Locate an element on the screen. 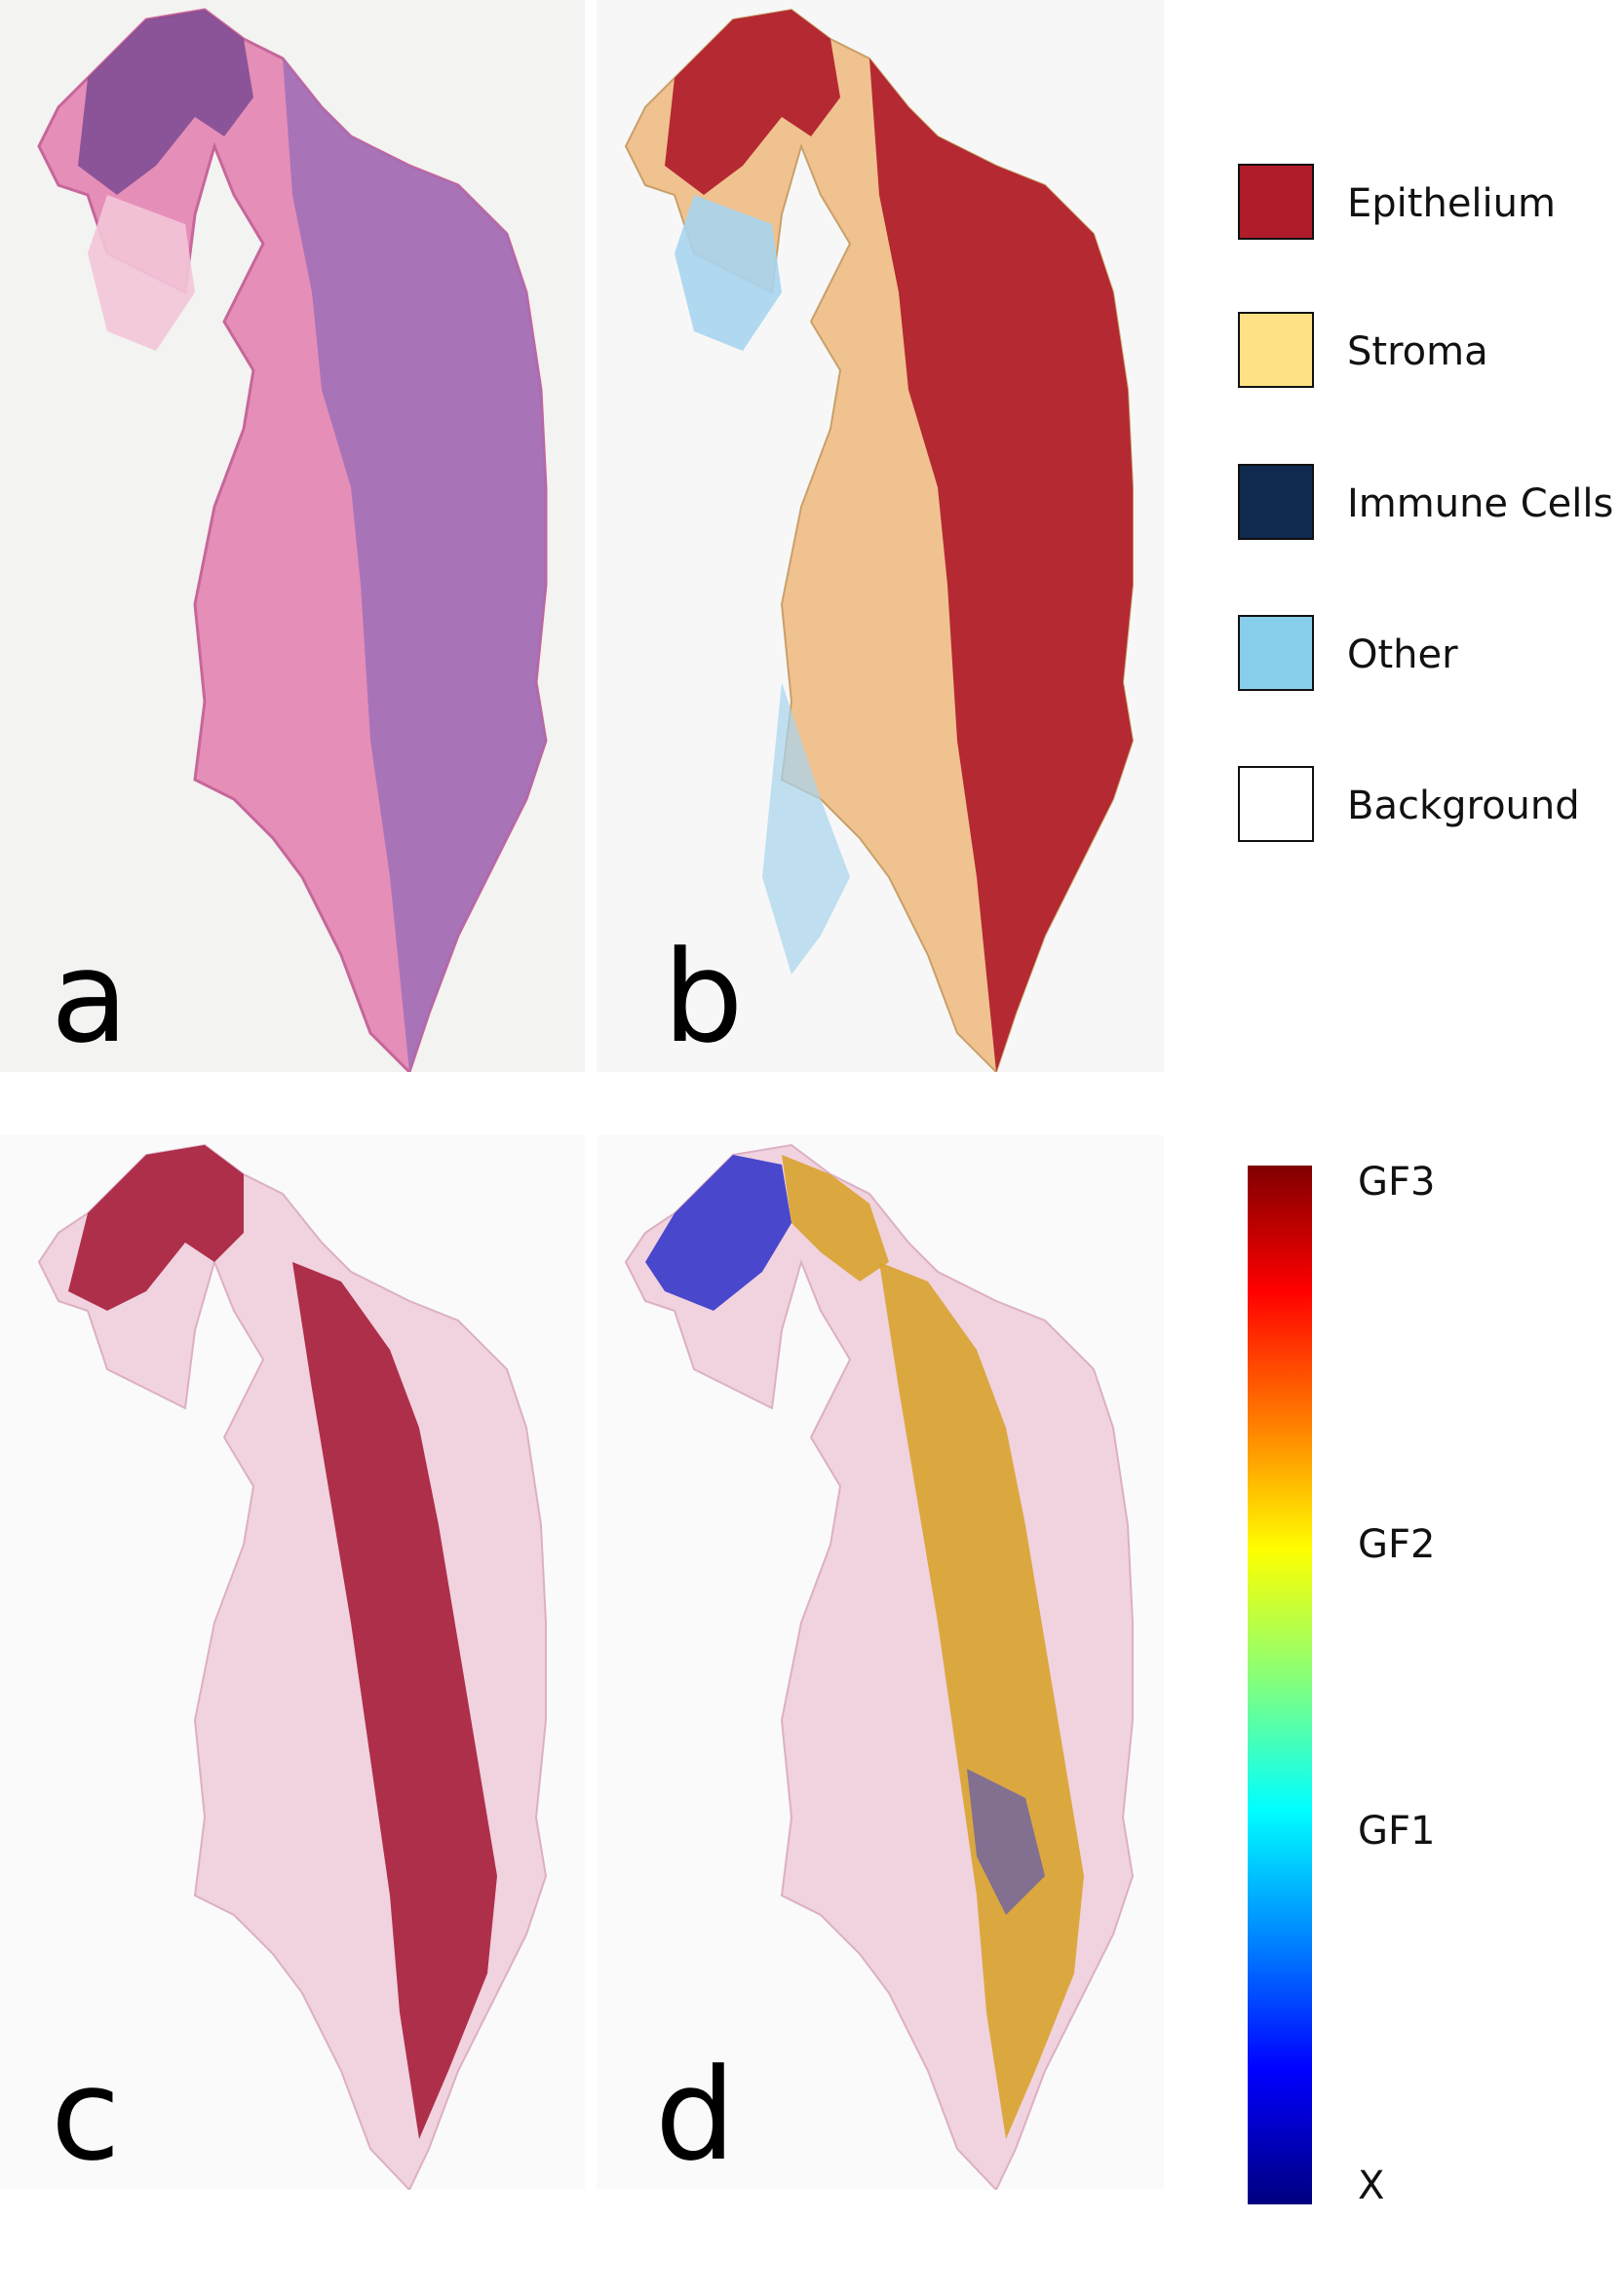  tissue-epithelium-image is located at coordinates (292, 1666).